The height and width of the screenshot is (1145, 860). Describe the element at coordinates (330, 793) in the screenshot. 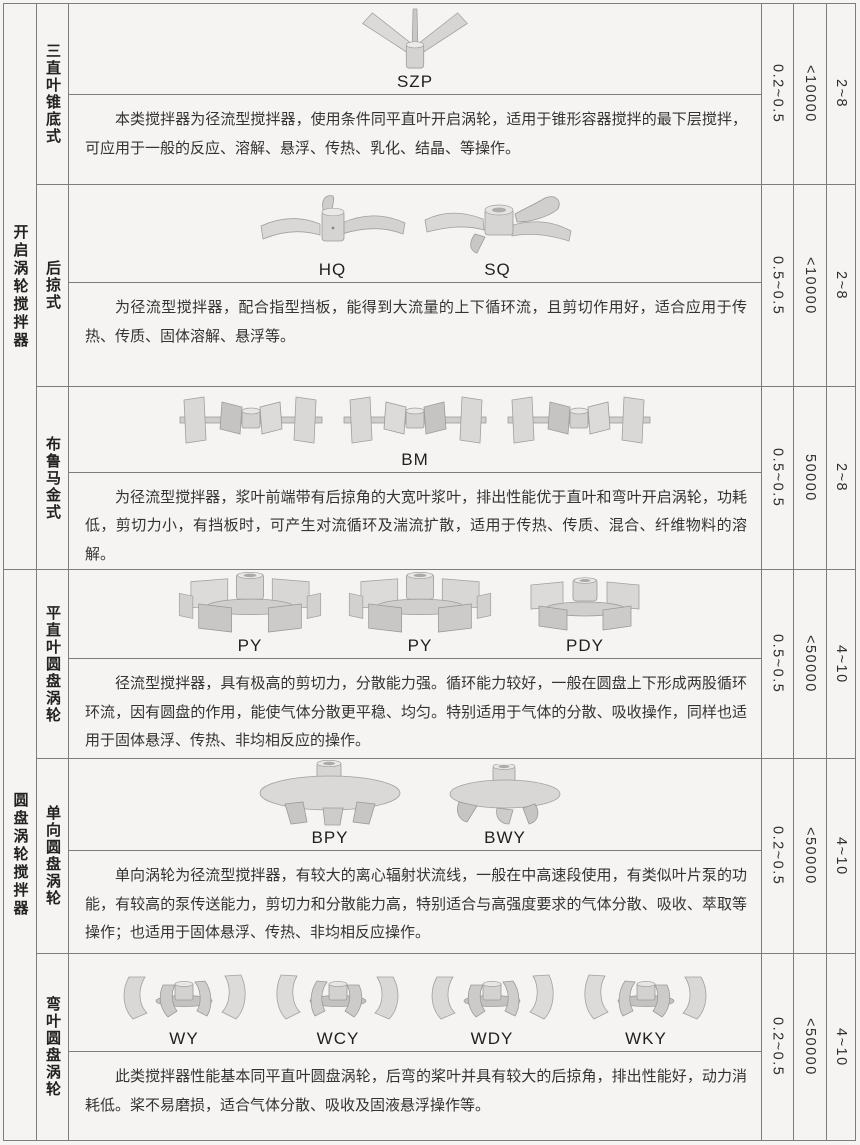

I see `impeller-bpy-image` at that location.